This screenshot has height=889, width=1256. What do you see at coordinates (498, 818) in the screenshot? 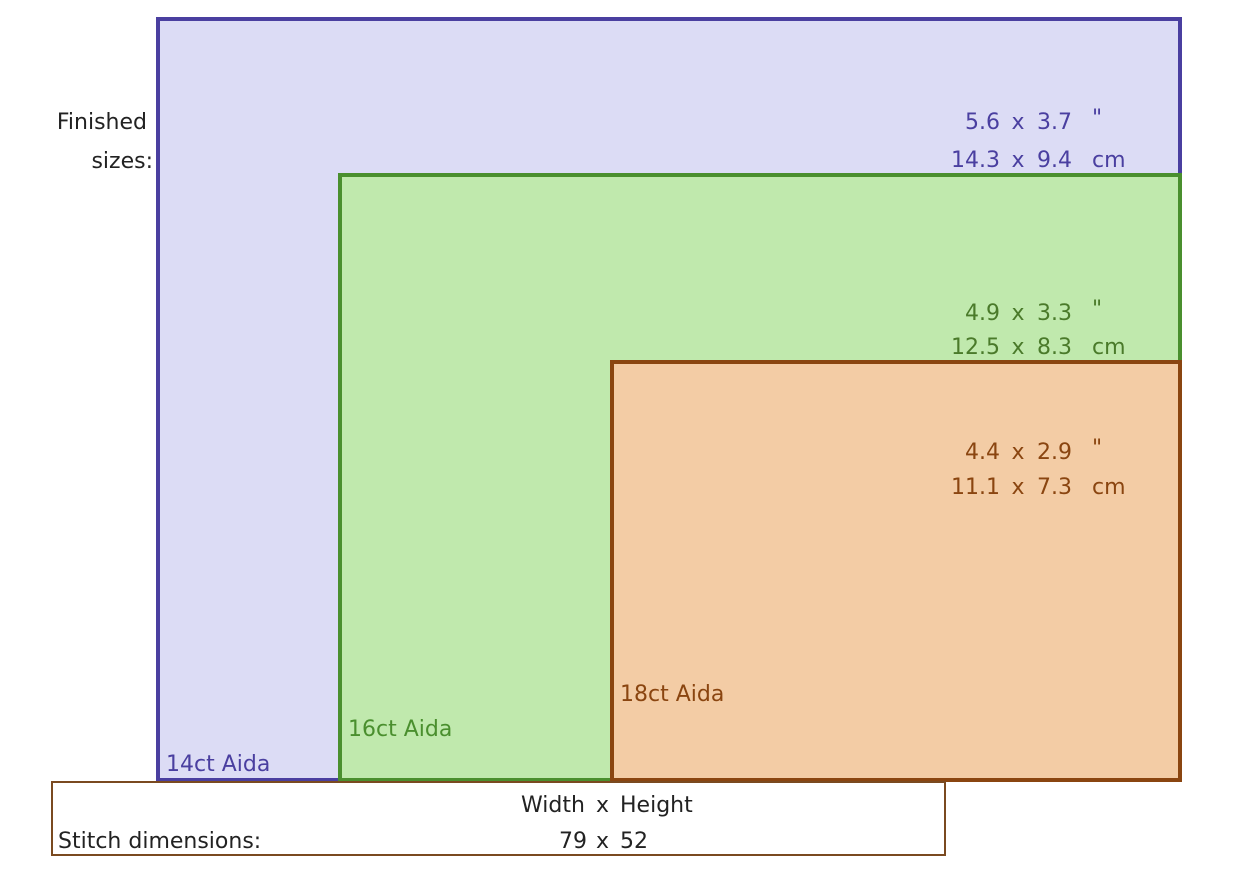
I see `stitch-dimensions-box` at bounding box center [498, 818].